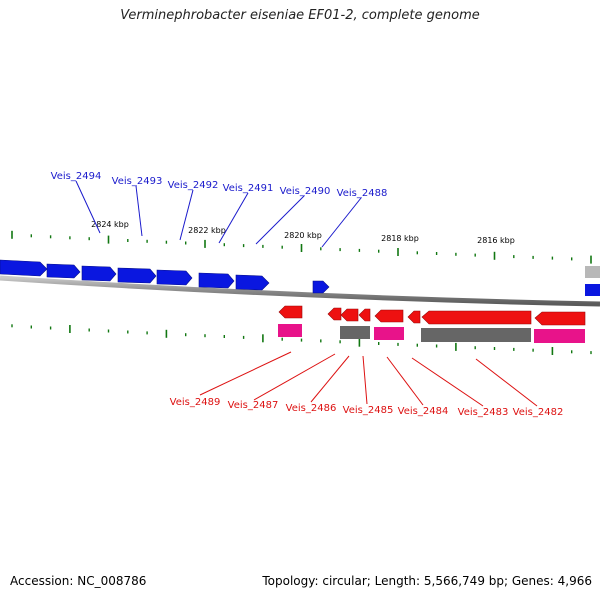 This screenshot has height=600, width=600. I want to click on gene-label-reverse: Veis_2483, so click(483, 412).